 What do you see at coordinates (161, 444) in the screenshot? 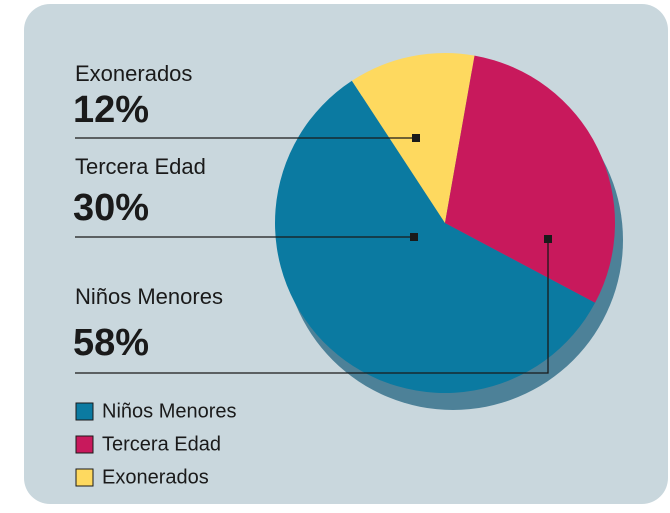
I see `legend-label: Tercera Edad` at bounding box center [161, 444].